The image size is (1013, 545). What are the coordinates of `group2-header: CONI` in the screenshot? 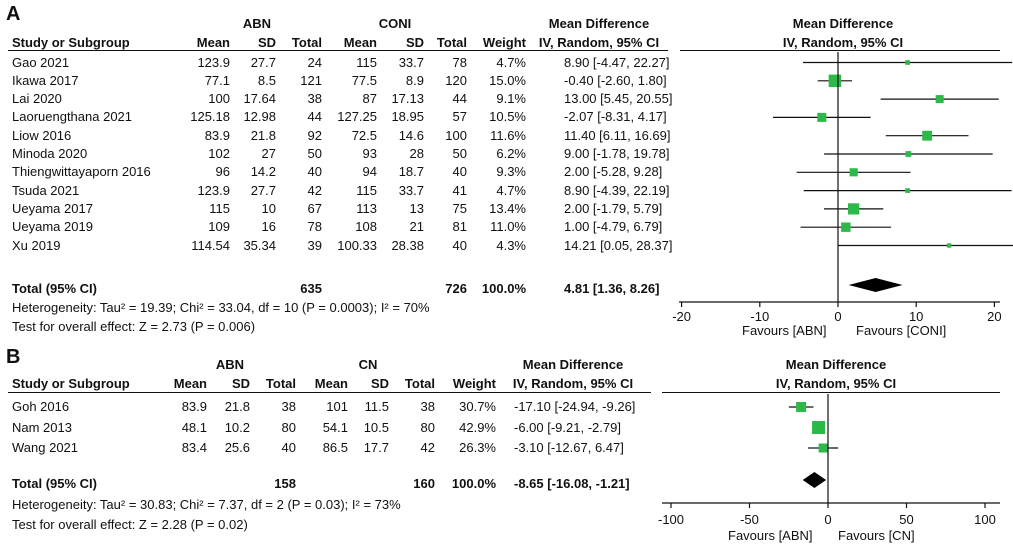 It's located at (395, 23).